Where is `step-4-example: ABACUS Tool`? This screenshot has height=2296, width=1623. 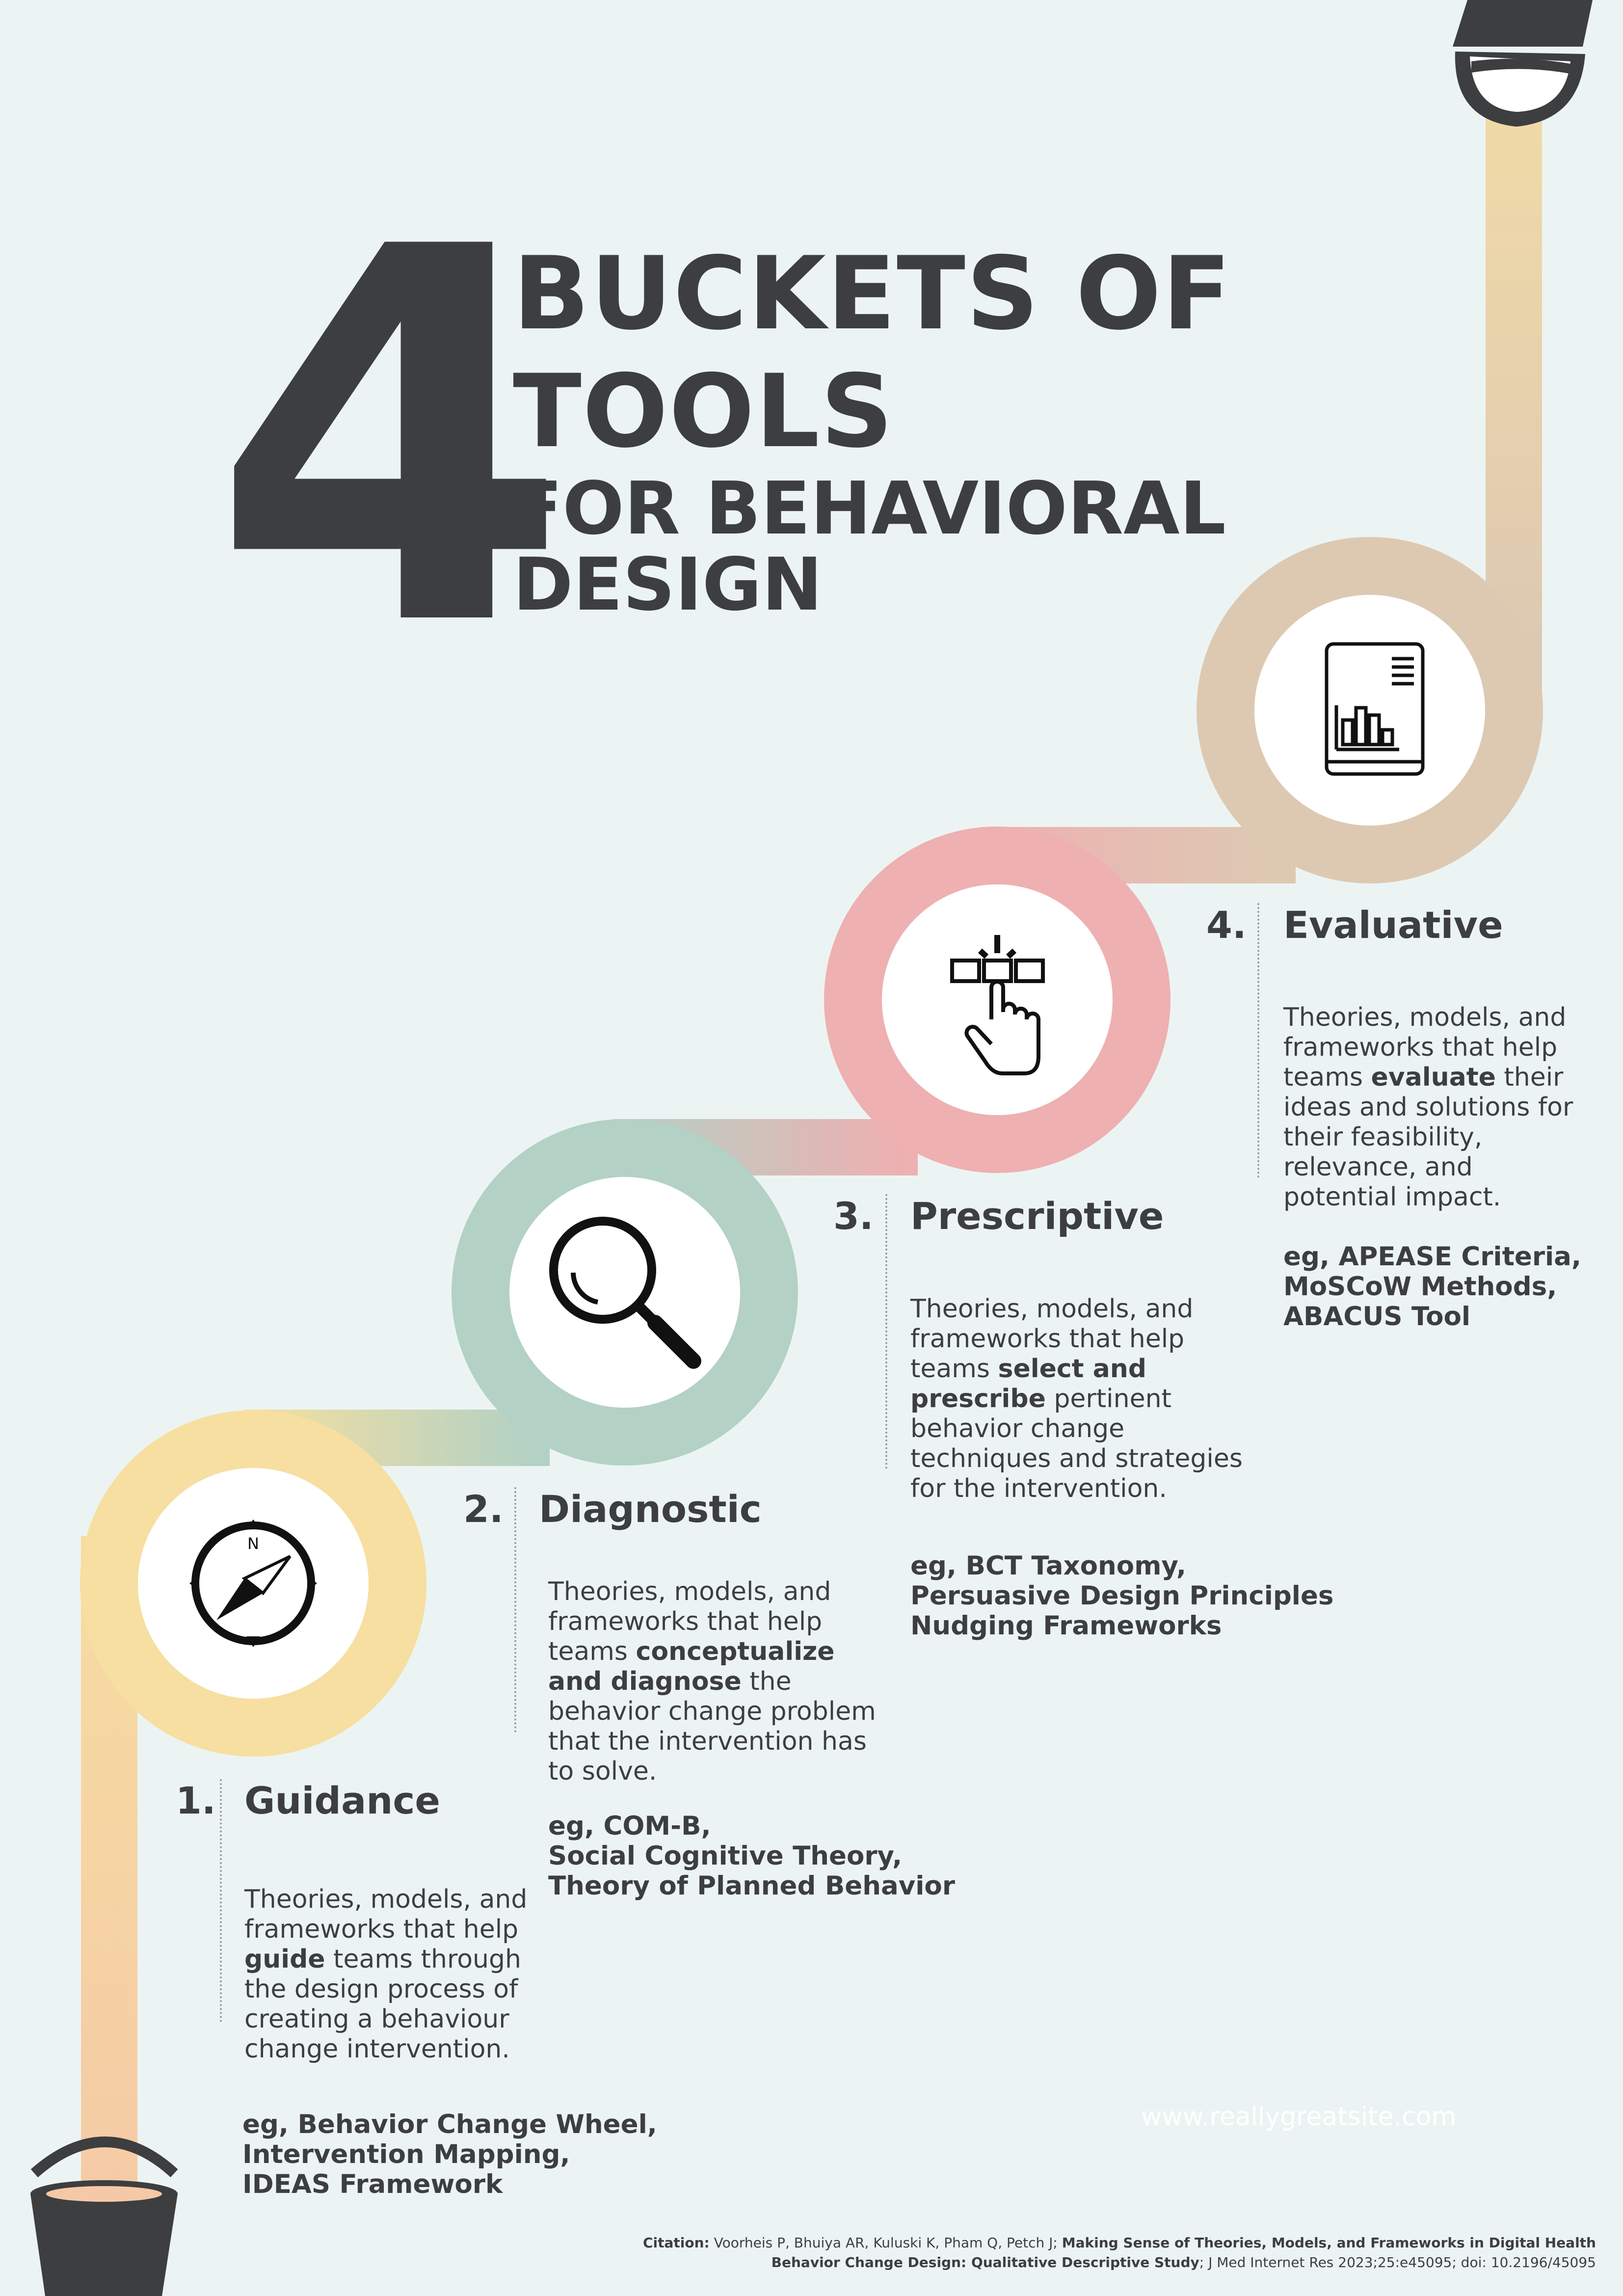
step-4-example: ABACUS Tool is located at coordinates (1377, 1317).